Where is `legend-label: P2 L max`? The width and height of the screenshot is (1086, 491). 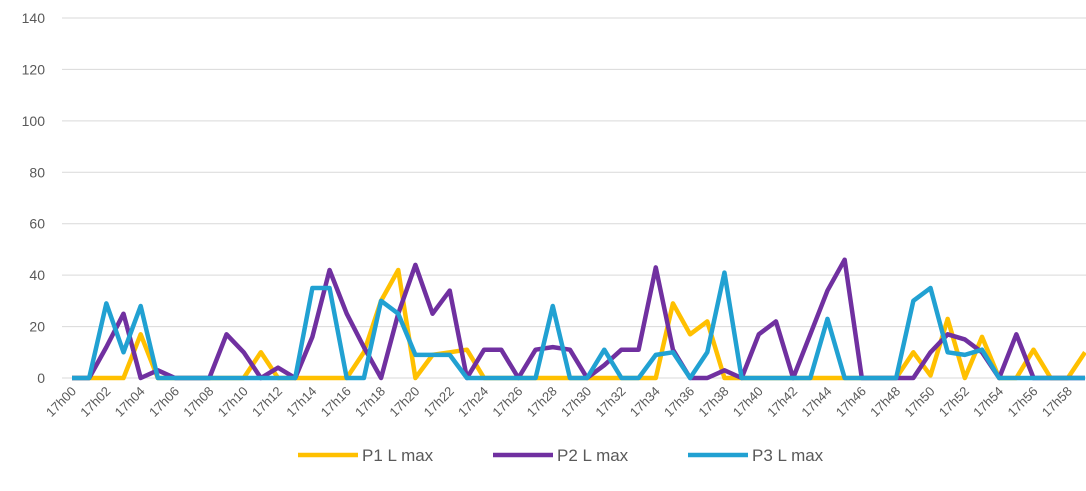 legend-label: P2 L max is located at coordinates (593, 455).